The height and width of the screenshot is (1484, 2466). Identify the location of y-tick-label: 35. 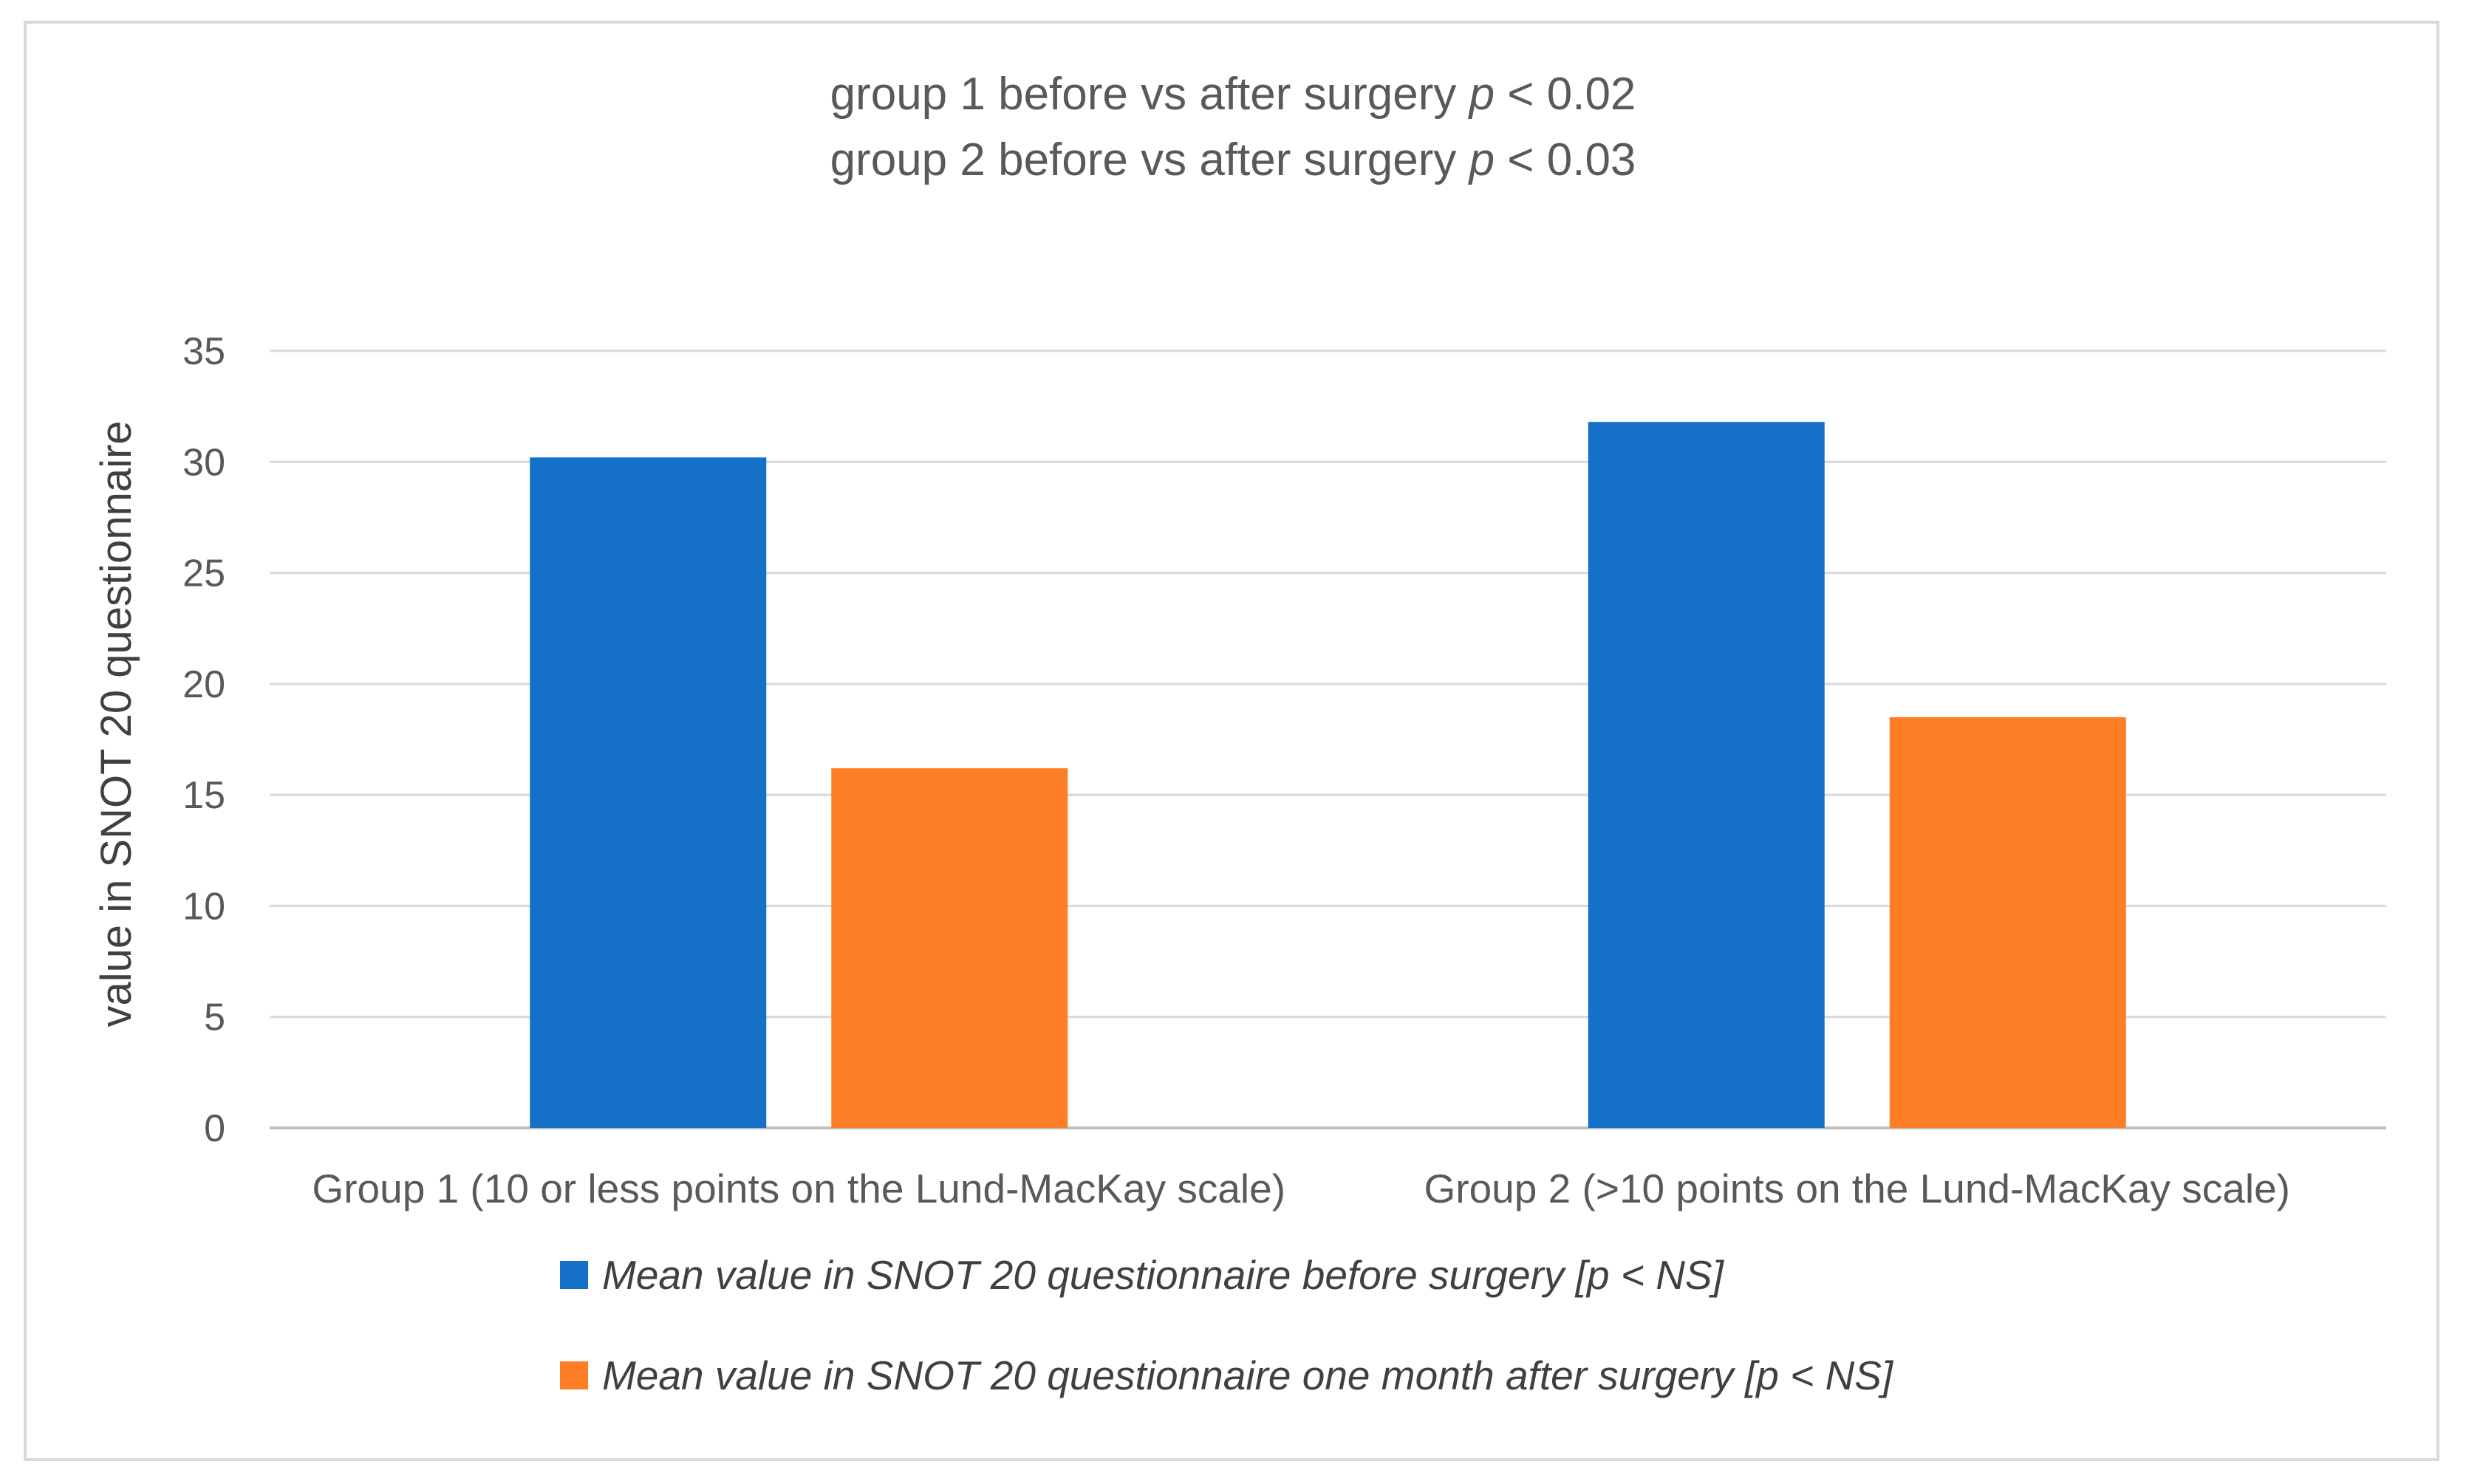
(203, 352).